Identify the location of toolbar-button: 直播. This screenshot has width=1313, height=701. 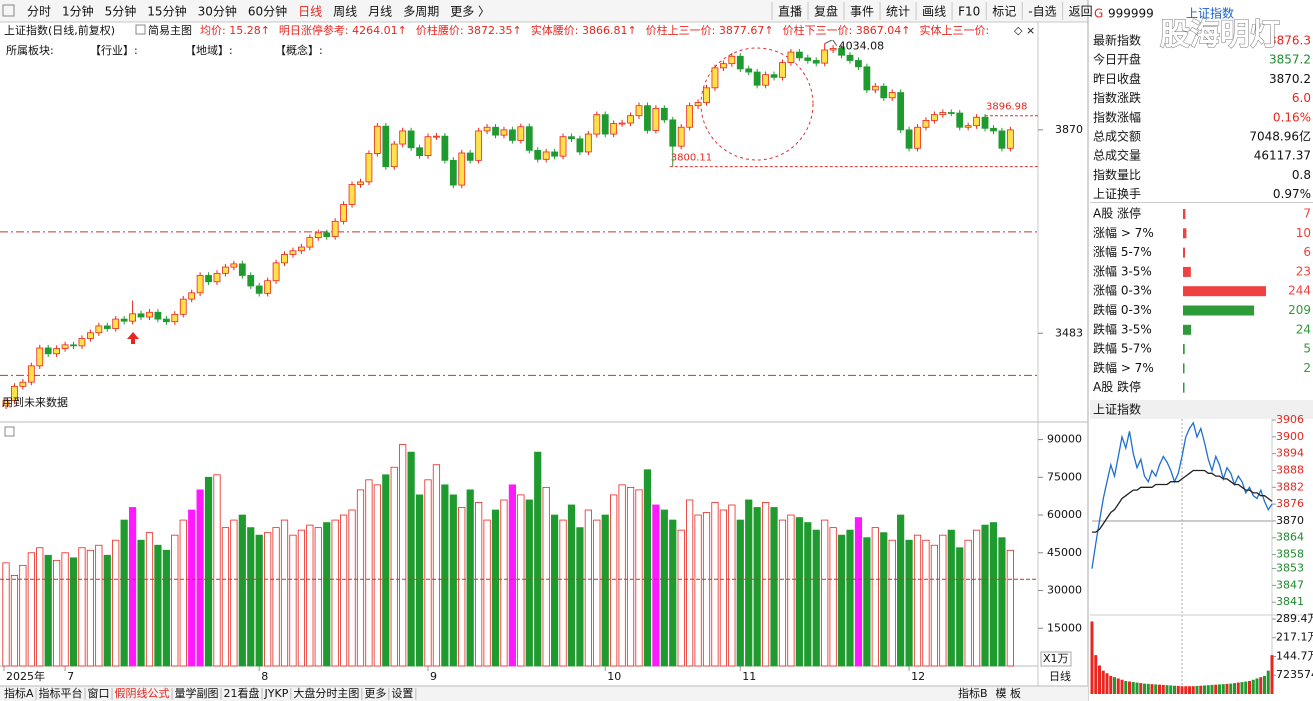
(790, 12).